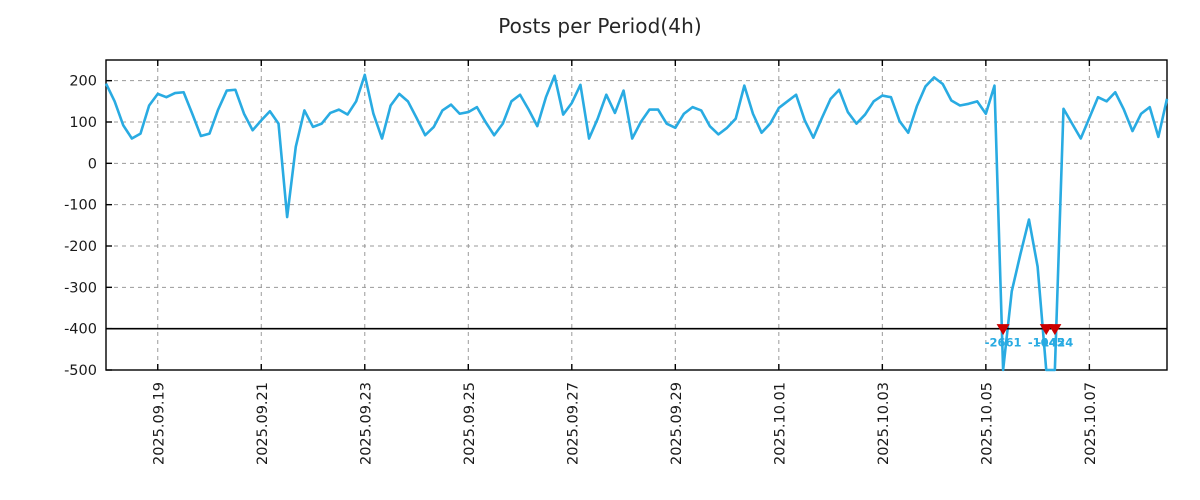 This screenshot has width=1200, height=500. Describe the element at coordinates (1003, 343) in the screenshot. I see `clipped-value-label: -2661` at that location.